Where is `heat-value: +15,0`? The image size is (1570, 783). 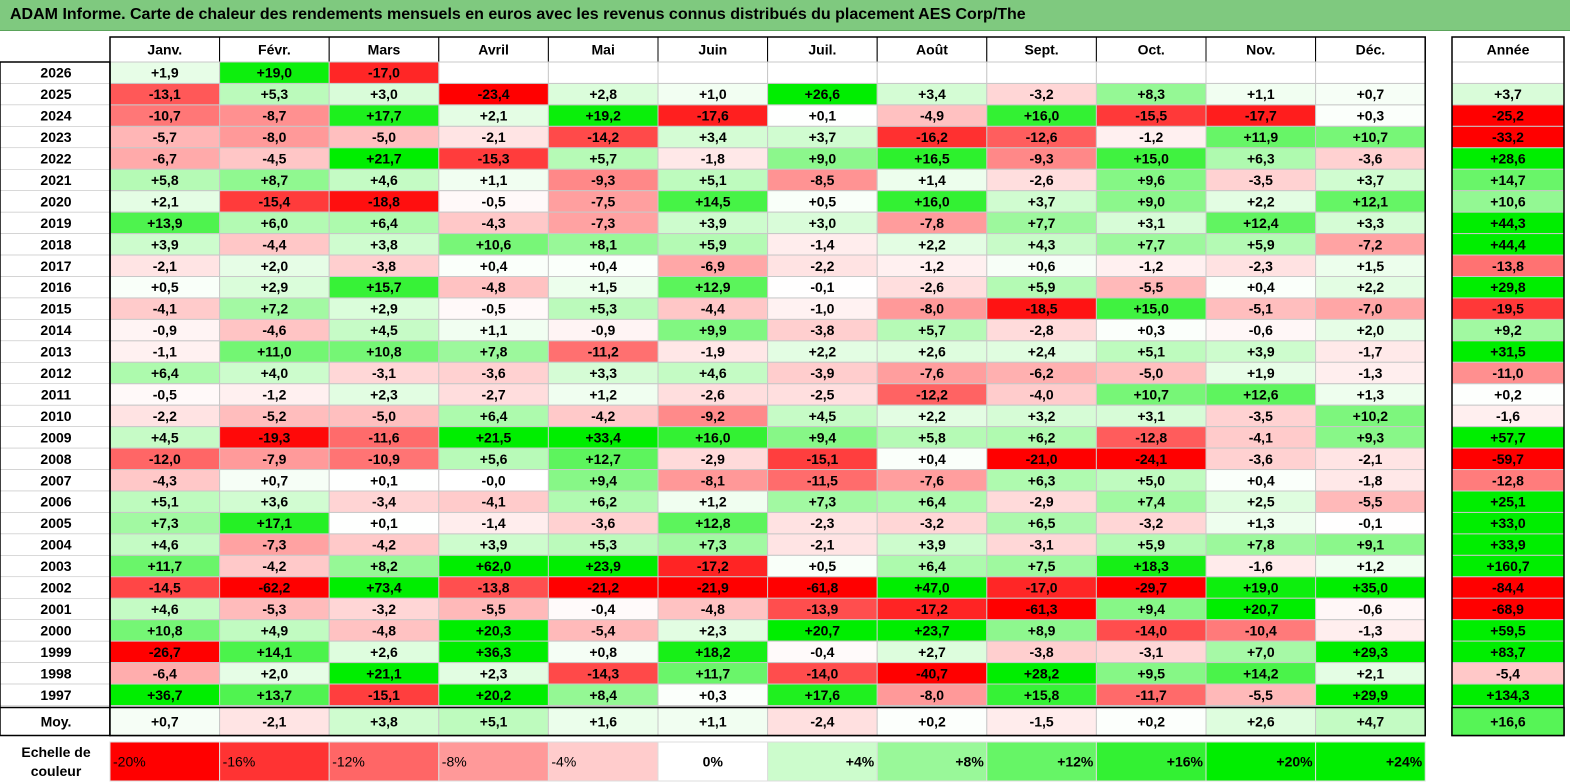 heat-value: +15,0 is located at coordinates (1151, 309).